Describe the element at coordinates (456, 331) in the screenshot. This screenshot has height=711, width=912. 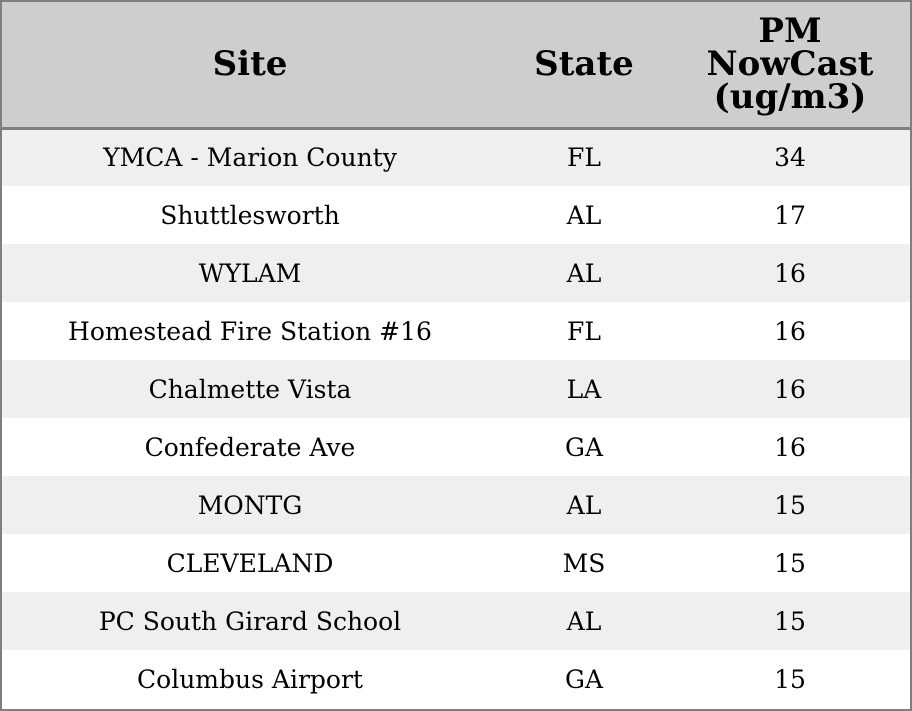
I see `table-row: Homestead Fire Station #16 FL 16` at that location.